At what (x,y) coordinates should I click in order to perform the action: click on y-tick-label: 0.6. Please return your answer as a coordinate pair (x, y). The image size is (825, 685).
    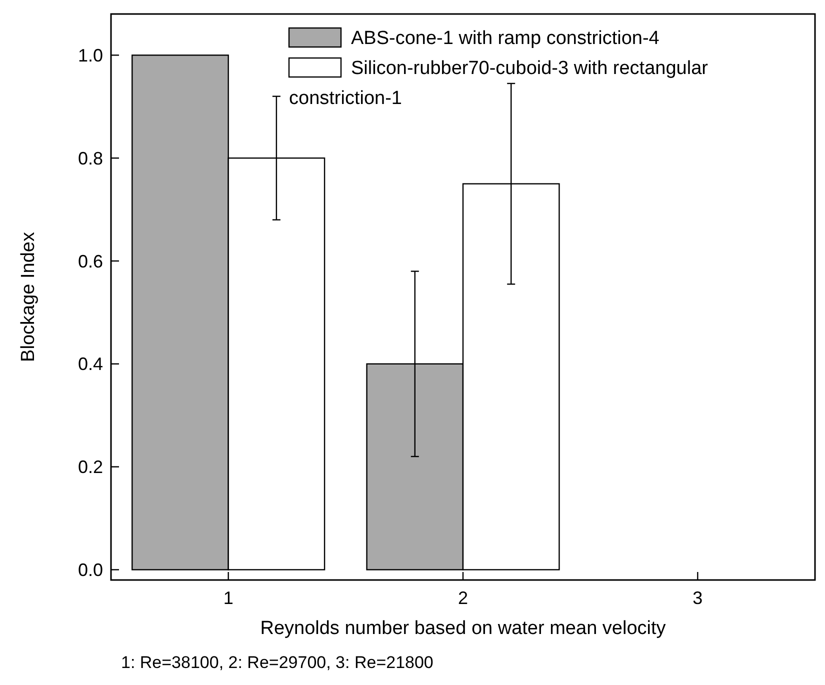
    Looking at the image, I should click on (90, 261).